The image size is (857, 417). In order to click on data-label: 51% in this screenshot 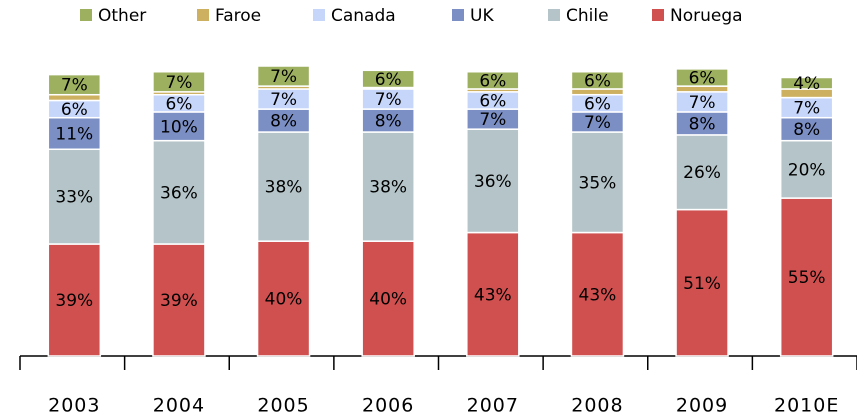, I will do `click(702, 284)`.